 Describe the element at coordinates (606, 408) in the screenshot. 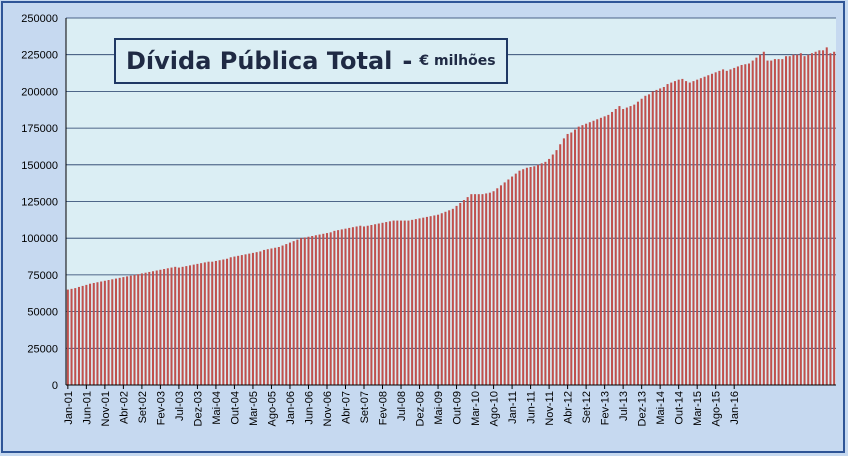

I see `x-tick-label: Fev-13` at that location.